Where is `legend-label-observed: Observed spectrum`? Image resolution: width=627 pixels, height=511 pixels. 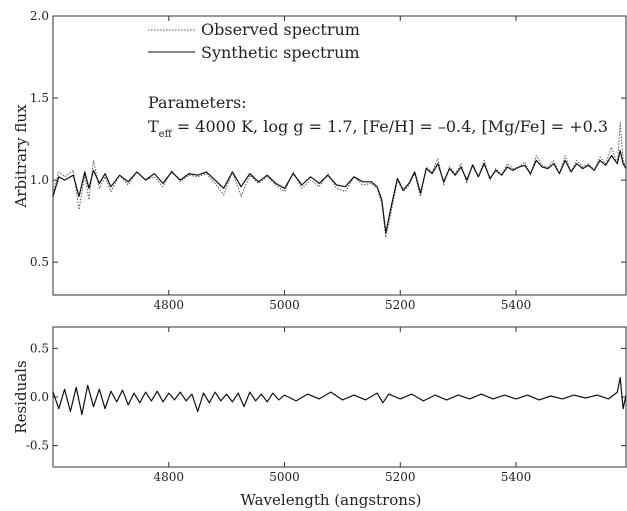 legend-label-observed: Observed spectrum is located at coordinates (280, 29).